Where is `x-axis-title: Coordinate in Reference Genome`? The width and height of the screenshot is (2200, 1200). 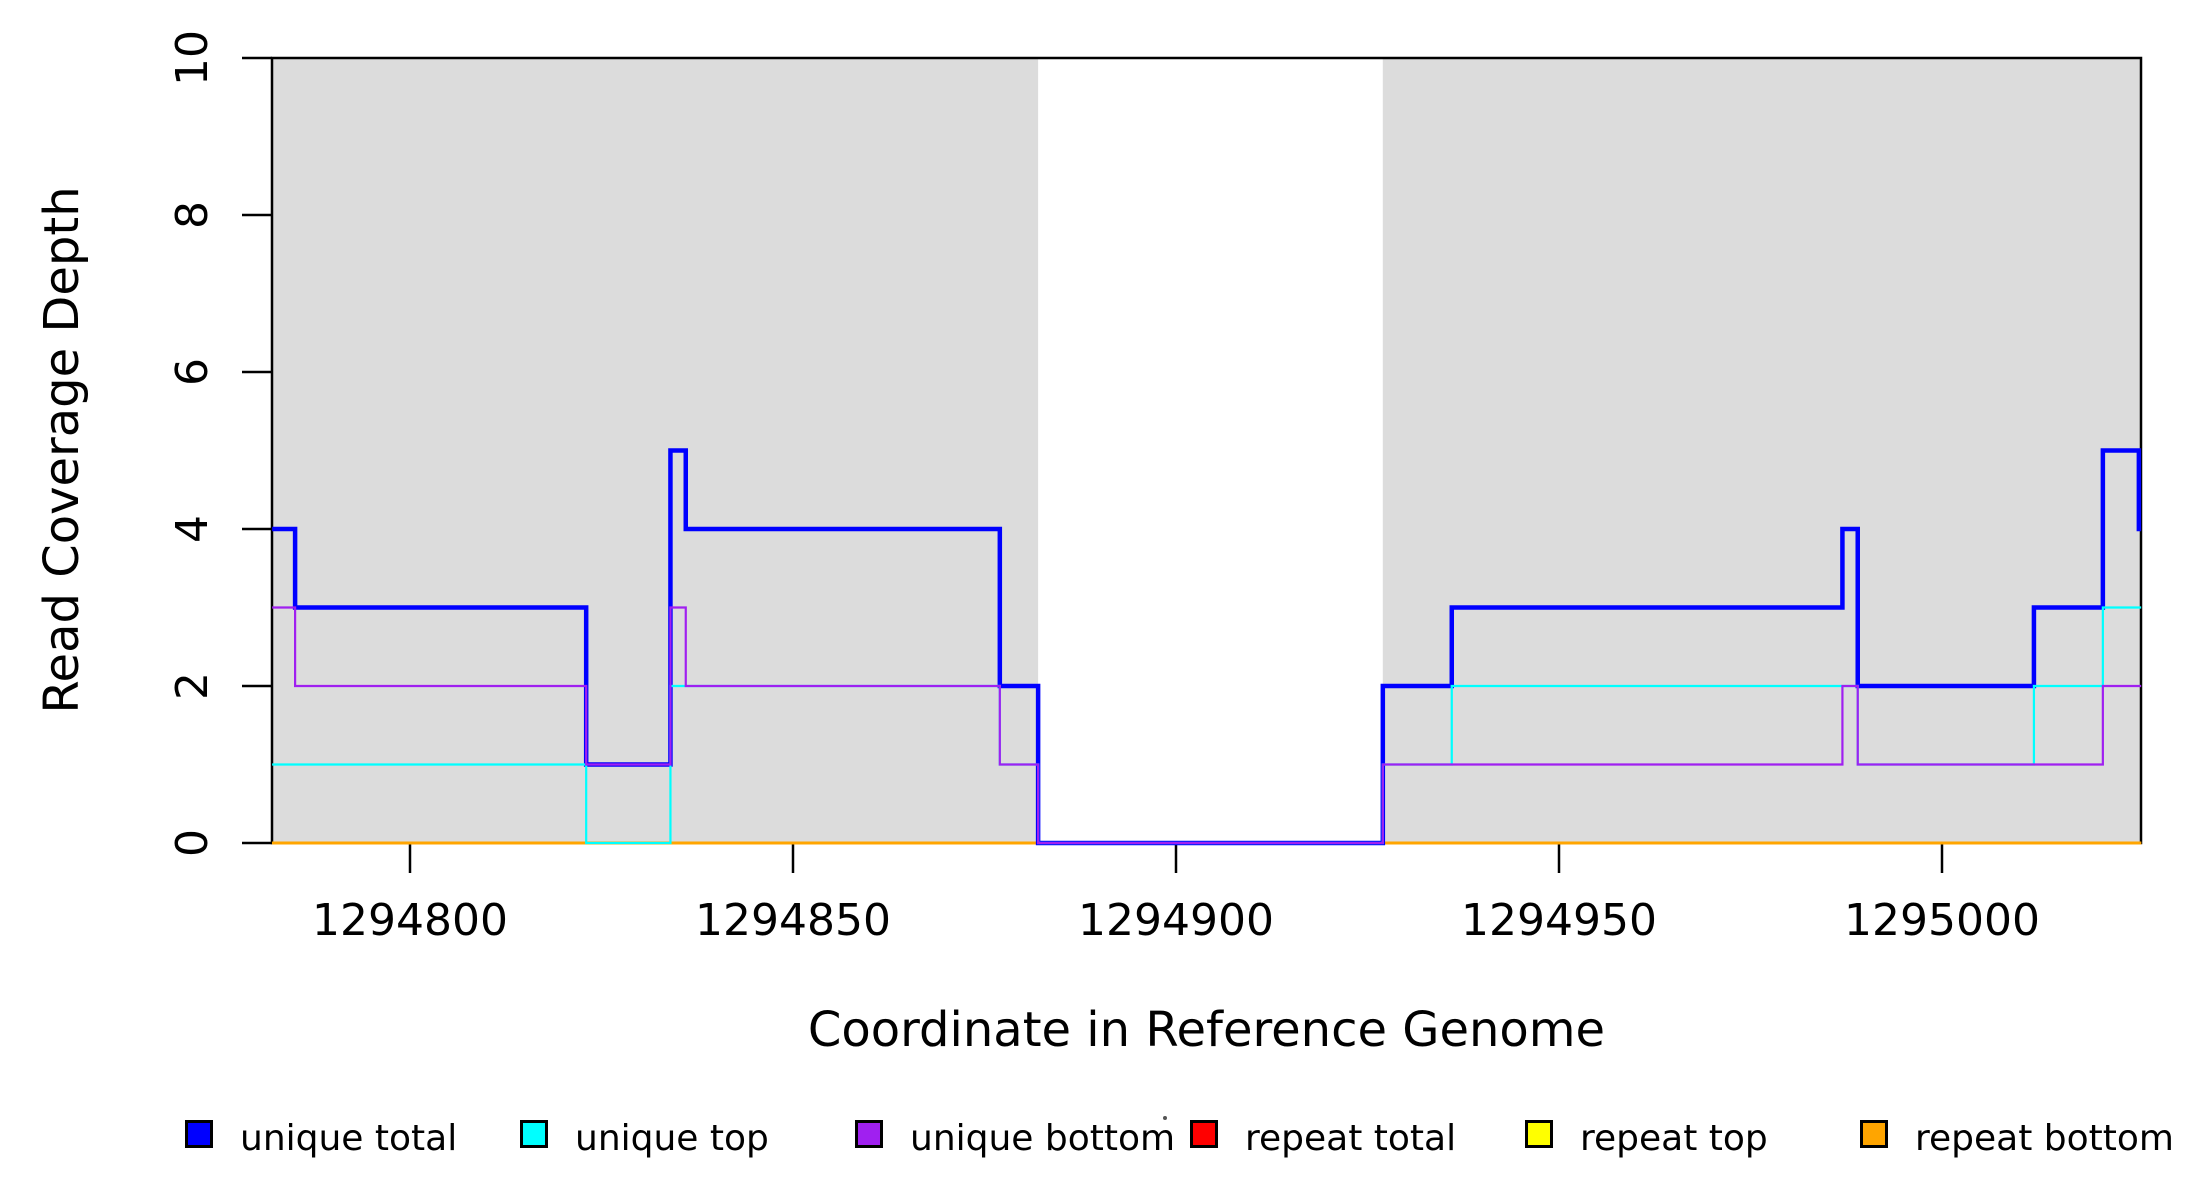
x-axis-title: Coordinate in Reference Genome is located at coordinates (1206, 1030).